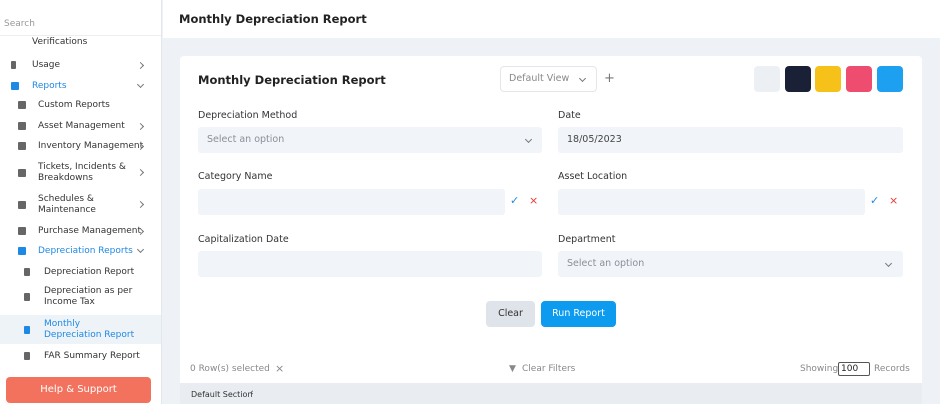 This screenshot has width=940, height=404. Describe the element at coordinates (819, 369) in the screenshot. I see `showing-label: Showing` at that location.